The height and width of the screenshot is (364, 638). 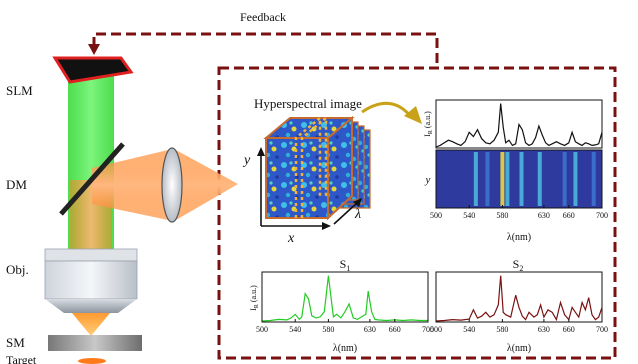 What do you see at coordinates (345, 348) in the screenshot?
I see `s1-xlabel: λ(nm)` at bounding box center [345, 348].